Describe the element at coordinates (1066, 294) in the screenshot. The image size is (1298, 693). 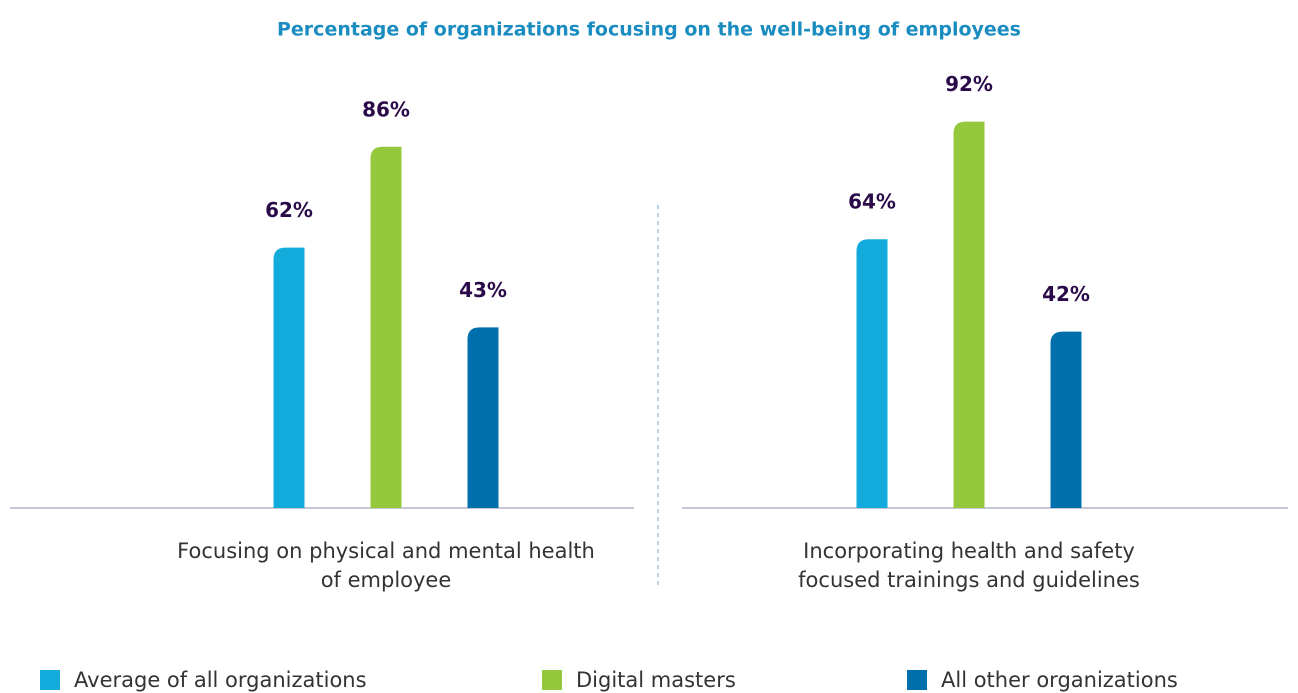
I see `value-label: 42%` at that location.